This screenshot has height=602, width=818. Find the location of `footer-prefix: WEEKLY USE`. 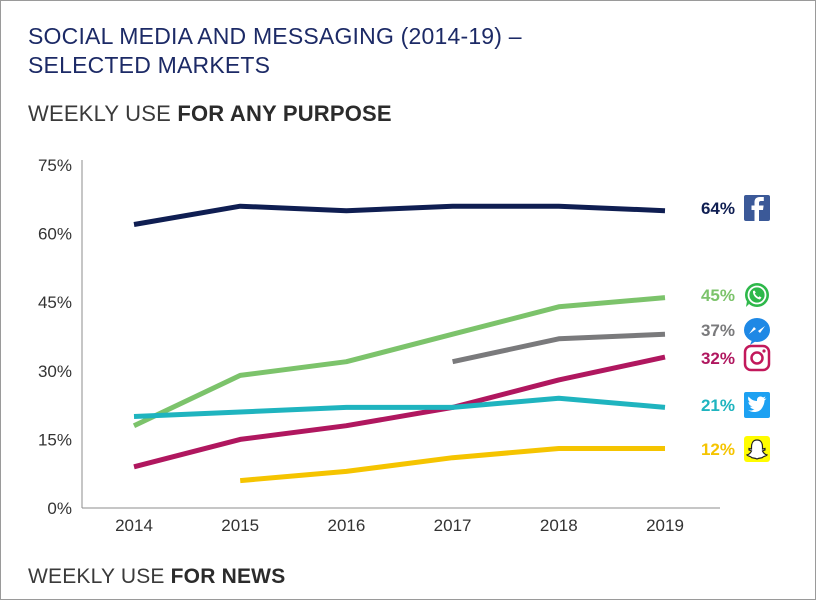

footer-prefix: WEEKLY USE is located at coordinates (99, 576).